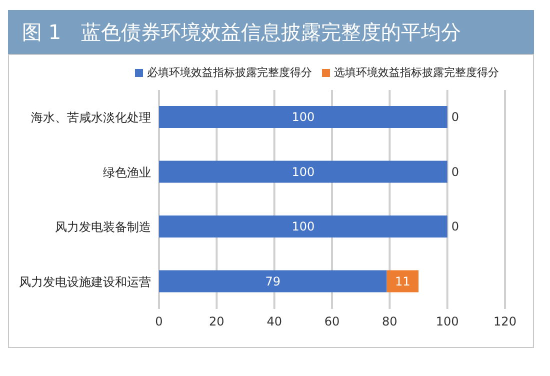 This screenshot has width=550, height=376. Describe the element at coordinates (91, 117) in the screenshot. I see `y-tick-label: 海水、苦咸水淡化处理` at that location.